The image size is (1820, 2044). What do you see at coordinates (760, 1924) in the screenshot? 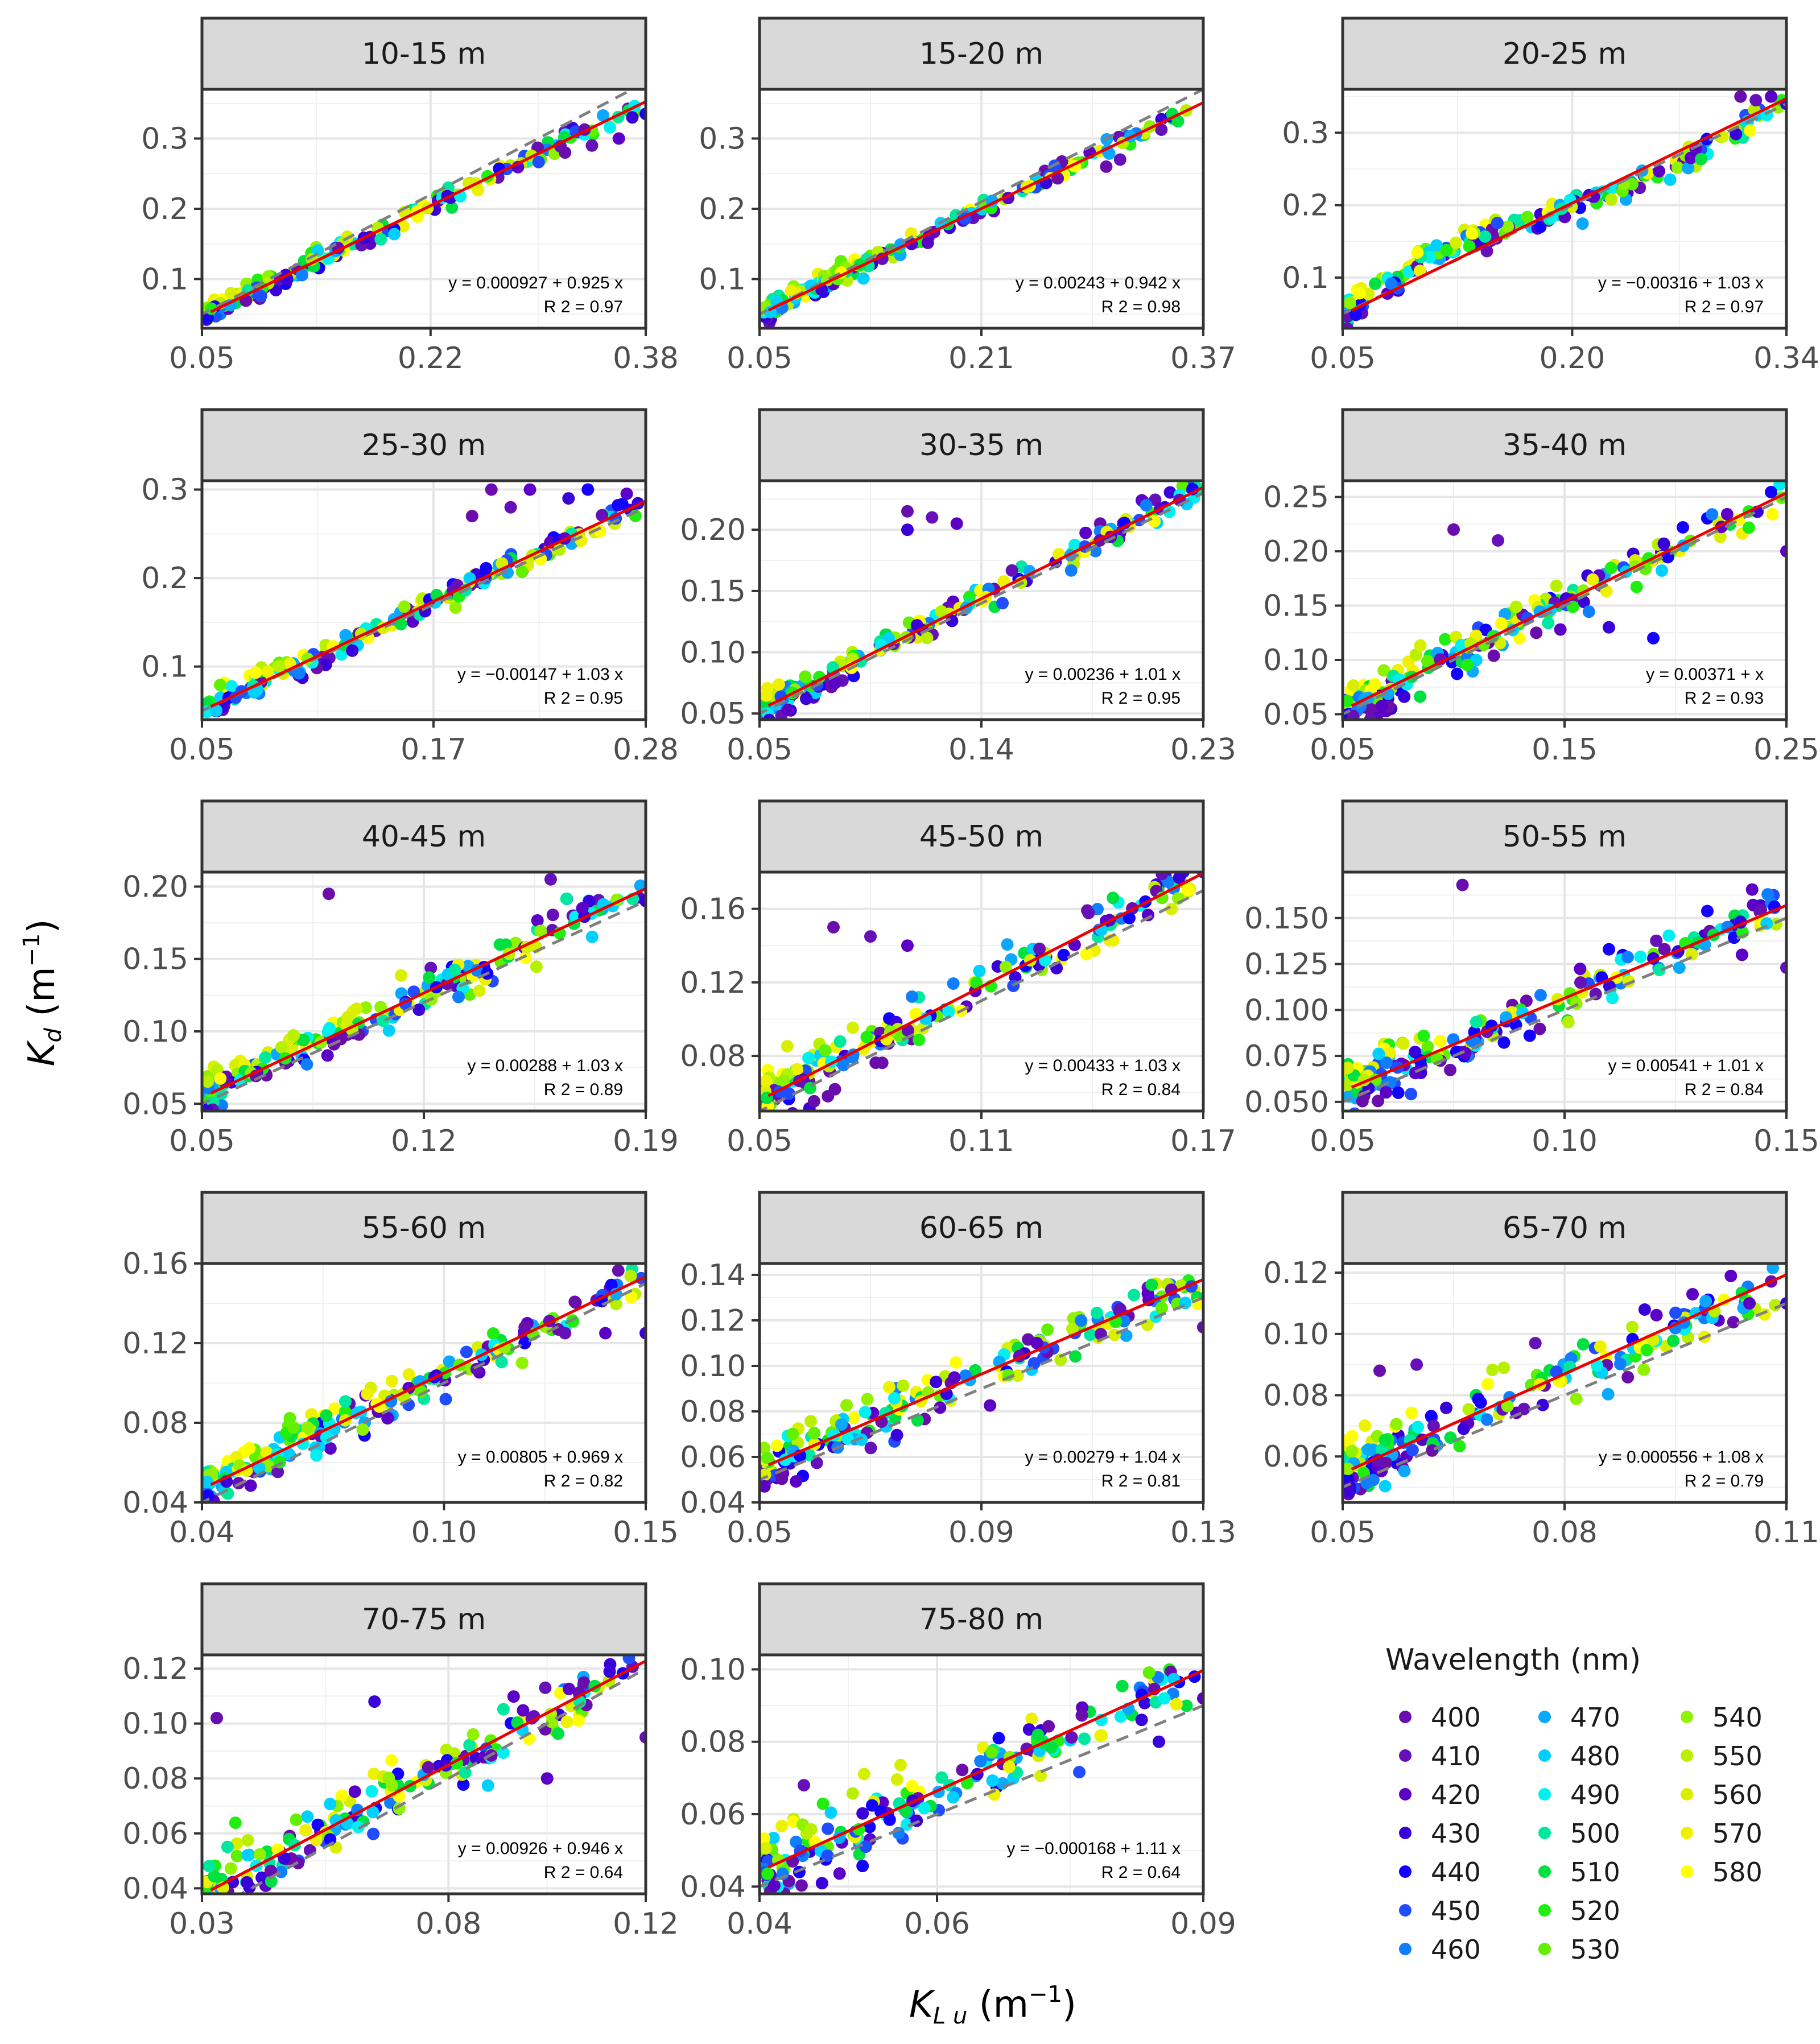
I see `x-tick-label: 0.04` at bounding box center [760, 1924].